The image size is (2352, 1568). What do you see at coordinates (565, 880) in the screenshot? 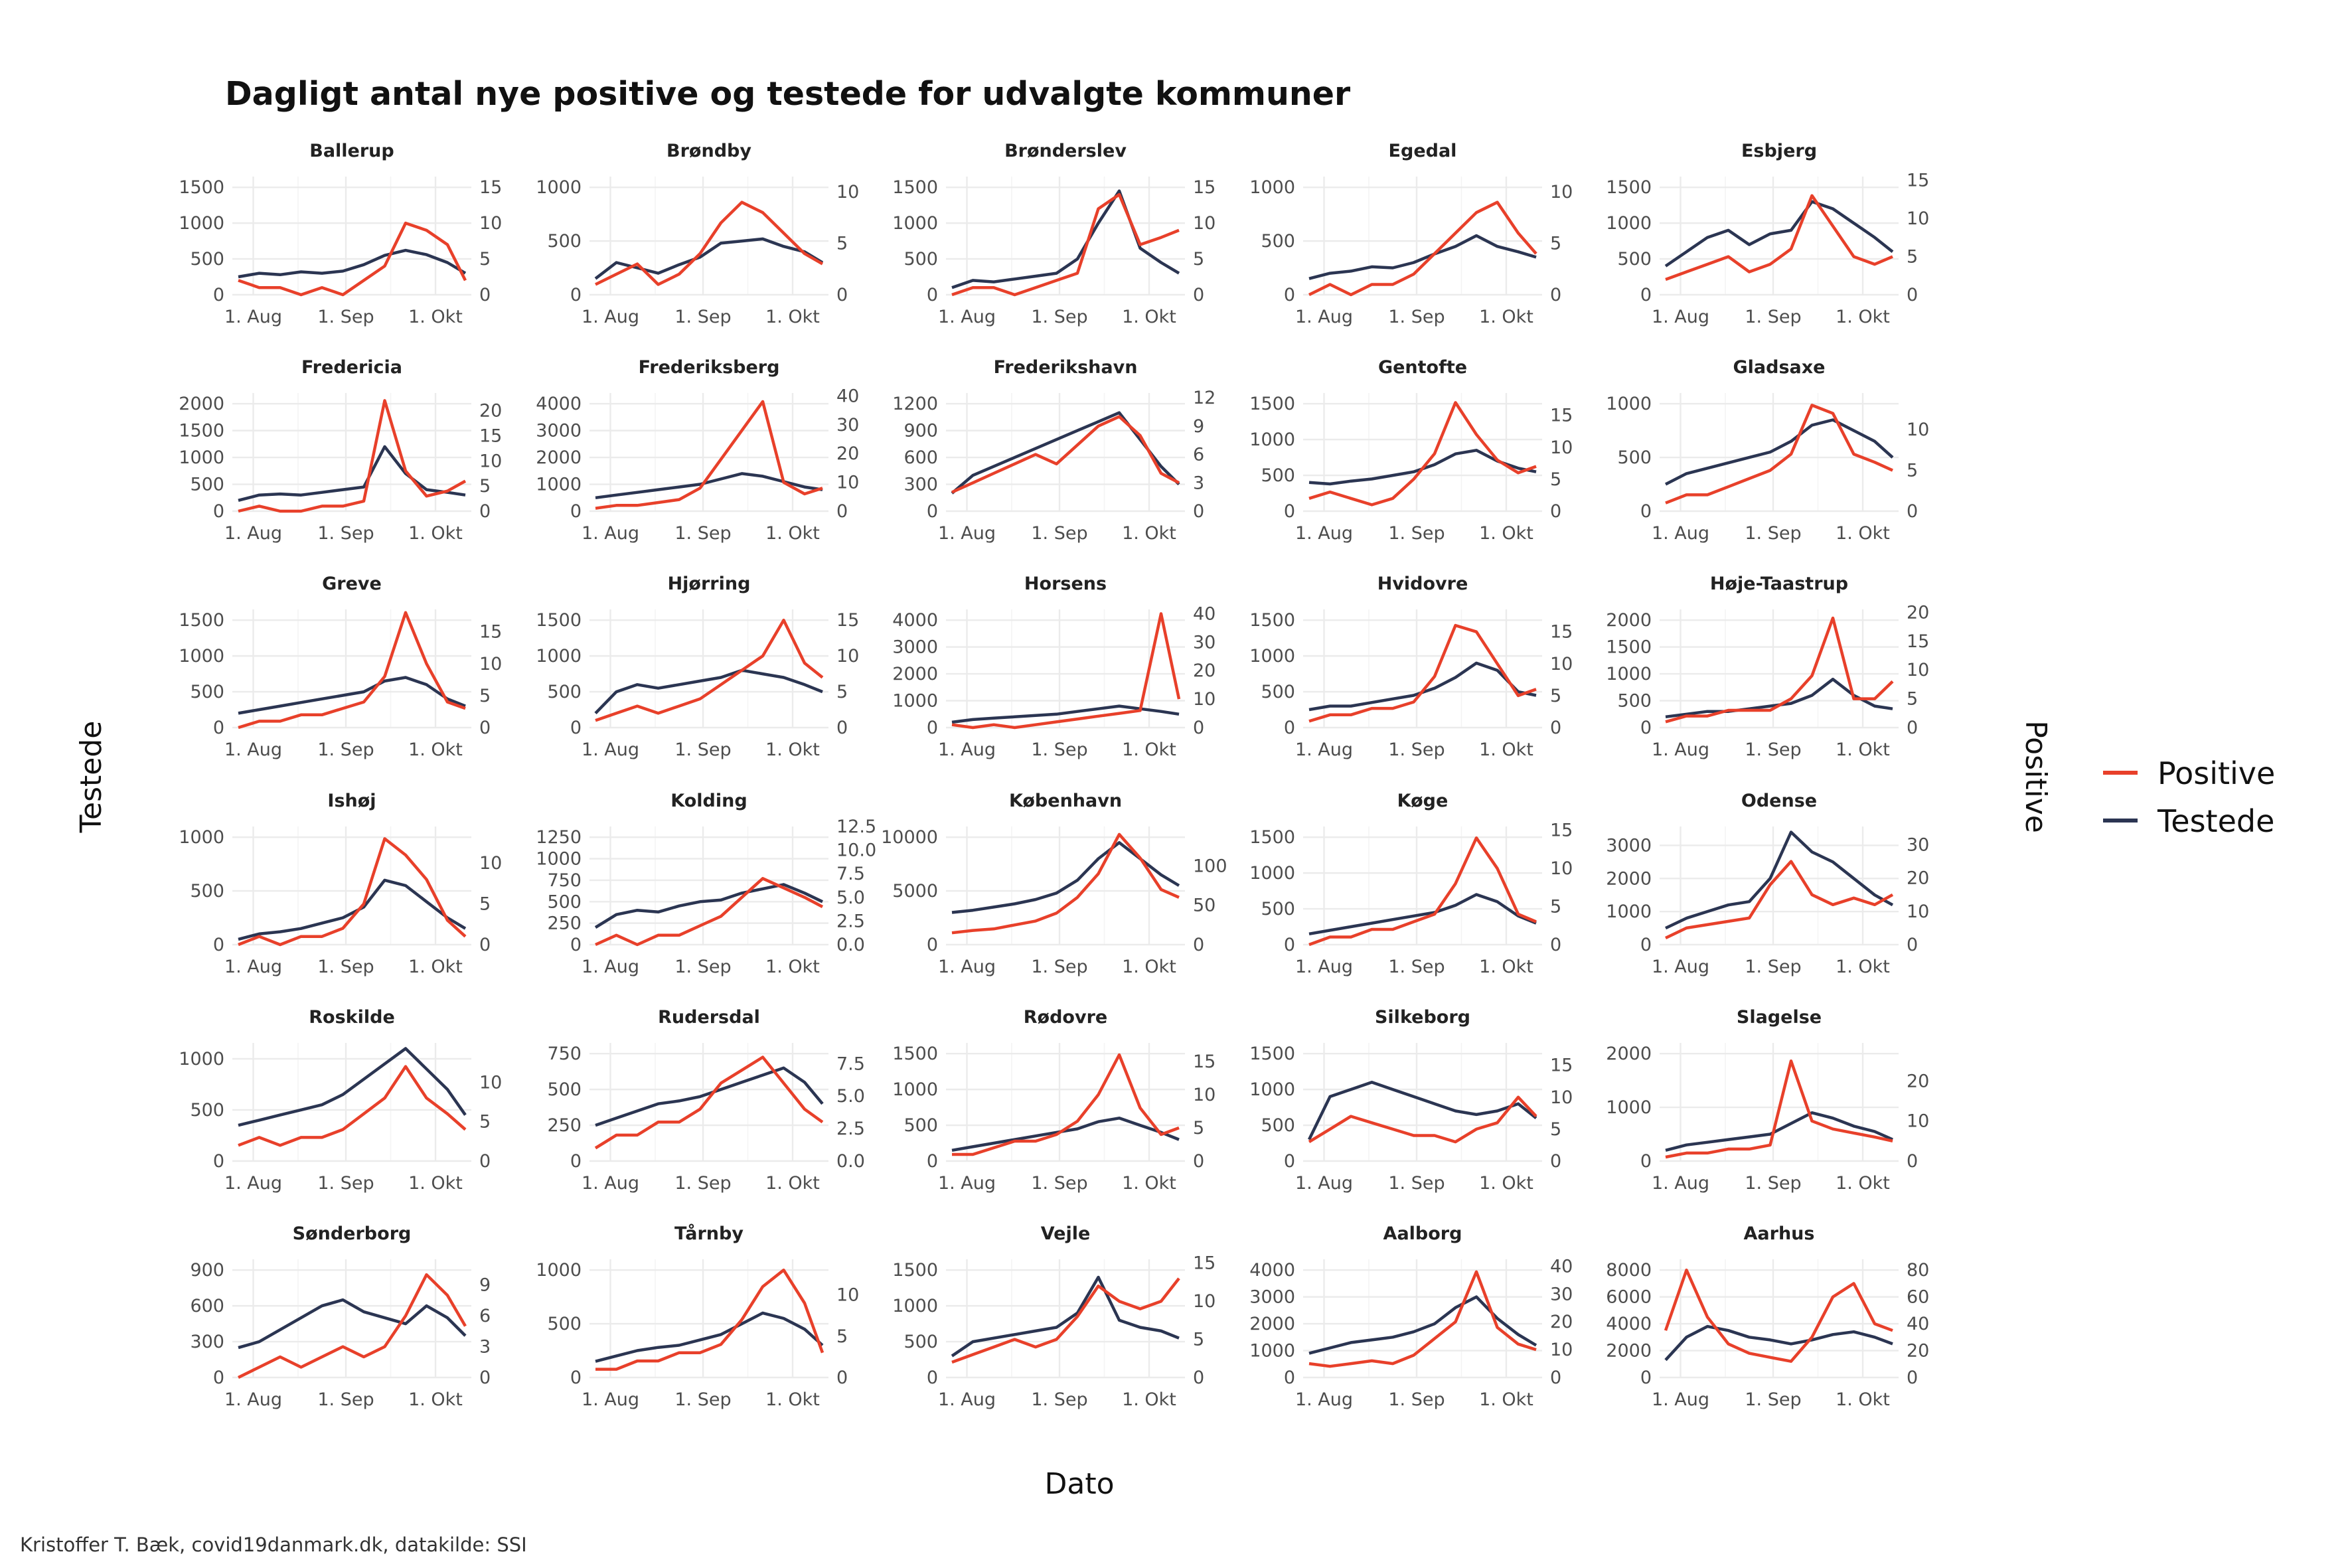
I see `y-tick-left: 750` at bounding box center [565, 880].